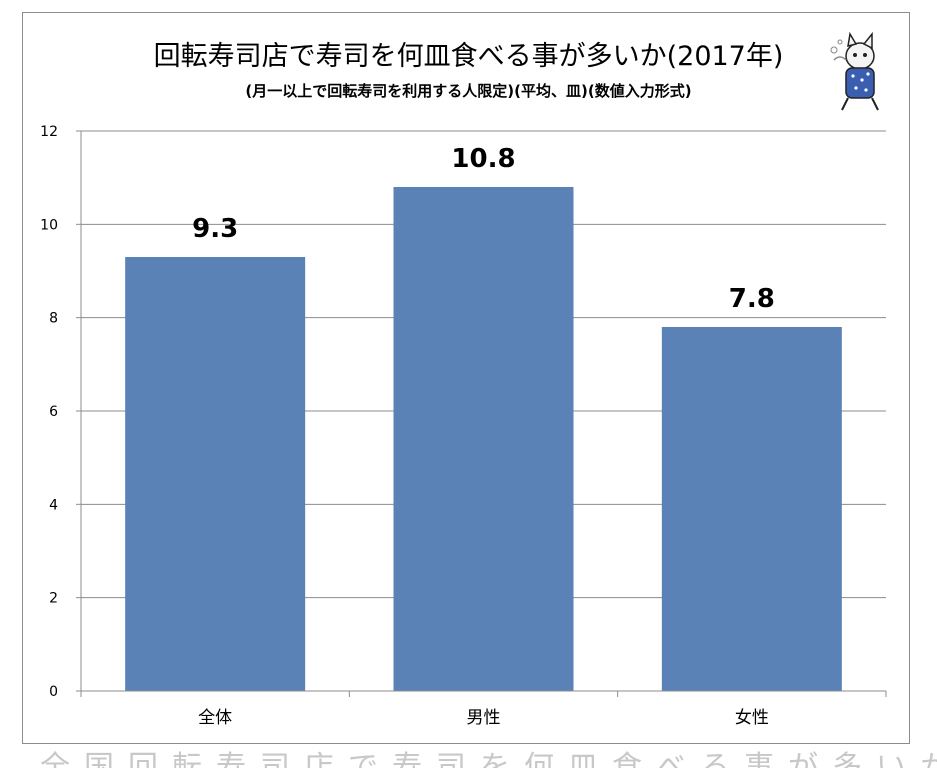  What do you see at coordinates (53, 412) in the screenshot?
I see `y-tick-label: 6` at bounding box center [53, 412].